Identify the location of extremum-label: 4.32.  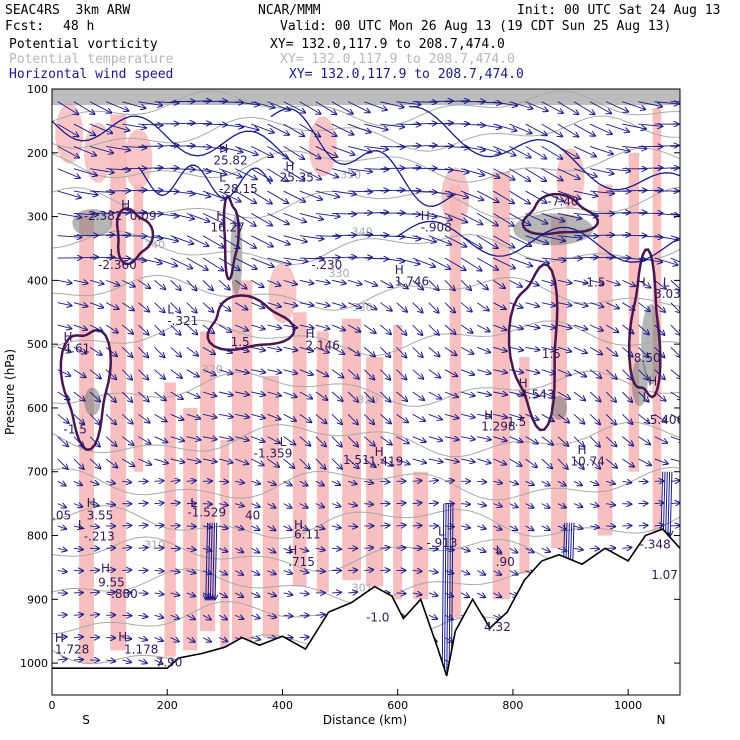
(497, 627).